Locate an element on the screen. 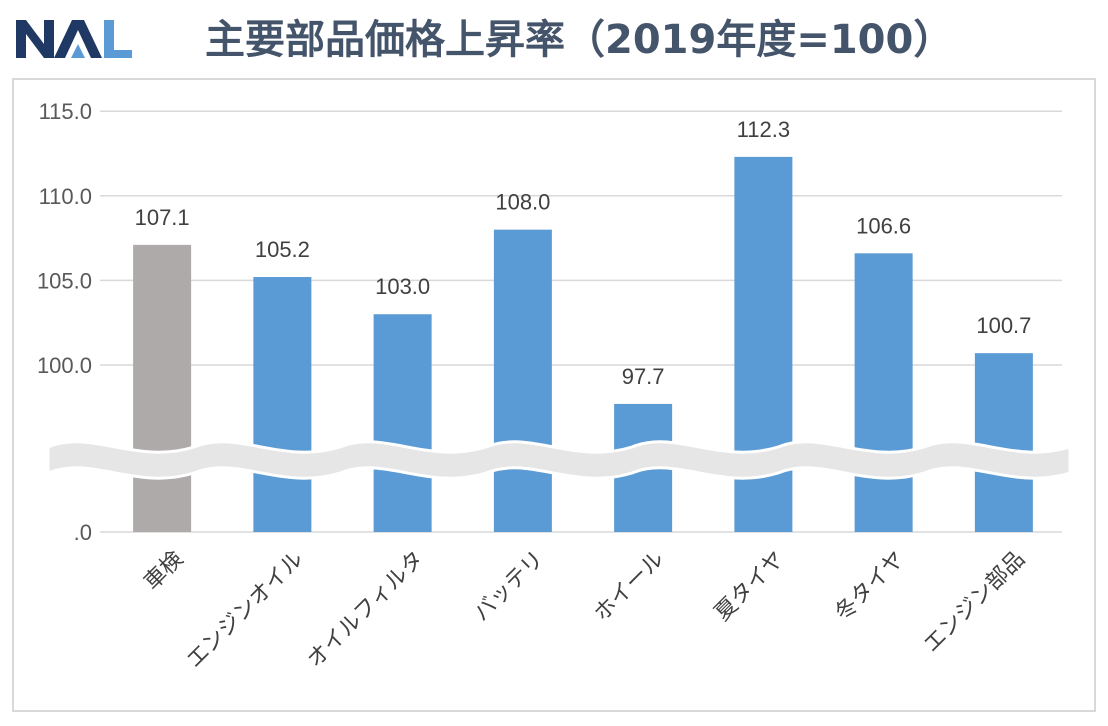  chart-title: 主要部品価格上昇率（2019年度=100） is located at coordinates (579, 40).